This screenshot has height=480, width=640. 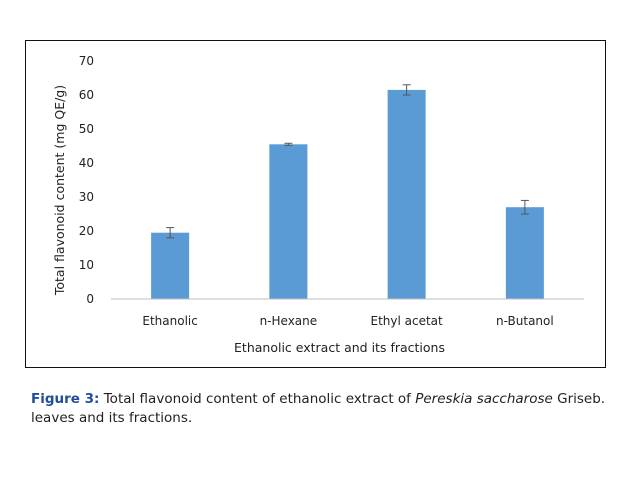 What do you see at coordinates (289, 321) in the screenshot?
I see `x-tick-label: n-Hexane` at bounding box center [289, 321].